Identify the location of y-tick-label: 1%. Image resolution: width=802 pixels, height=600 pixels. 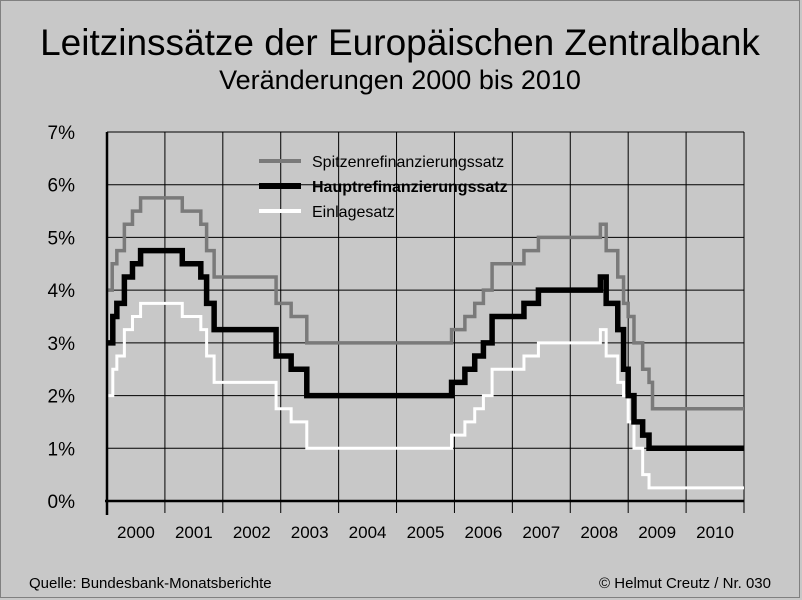
(62, 449).